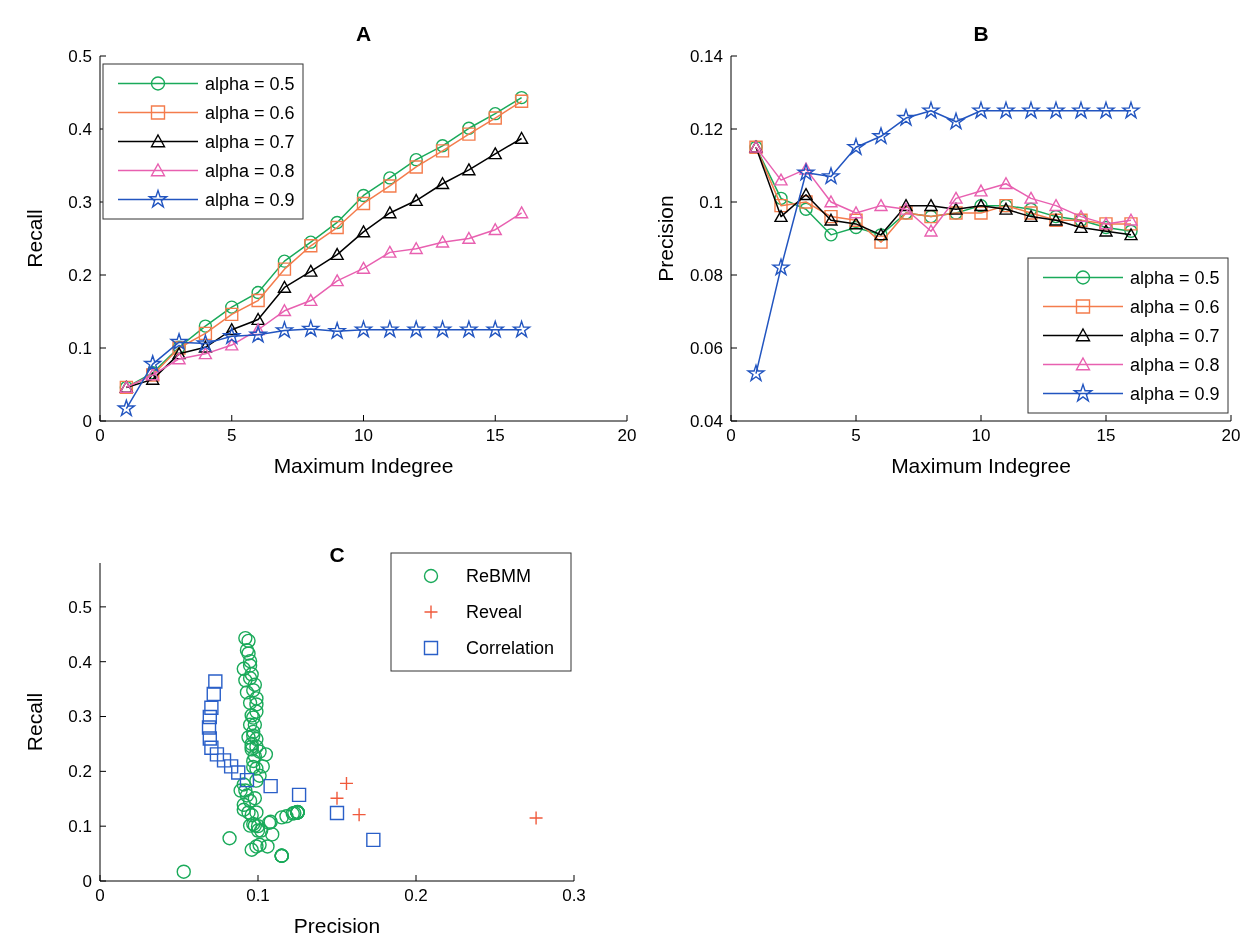  I want to click on y-tick-label: 0.04, so click(706, 421).